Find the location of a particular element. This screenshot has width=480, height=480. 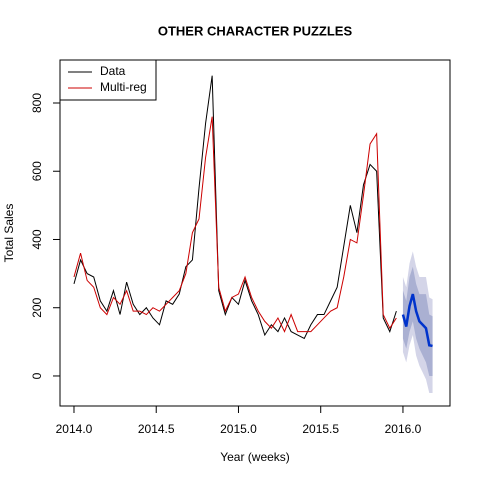

y-axis-label: Total Sales is located at coordinates (9, 233).